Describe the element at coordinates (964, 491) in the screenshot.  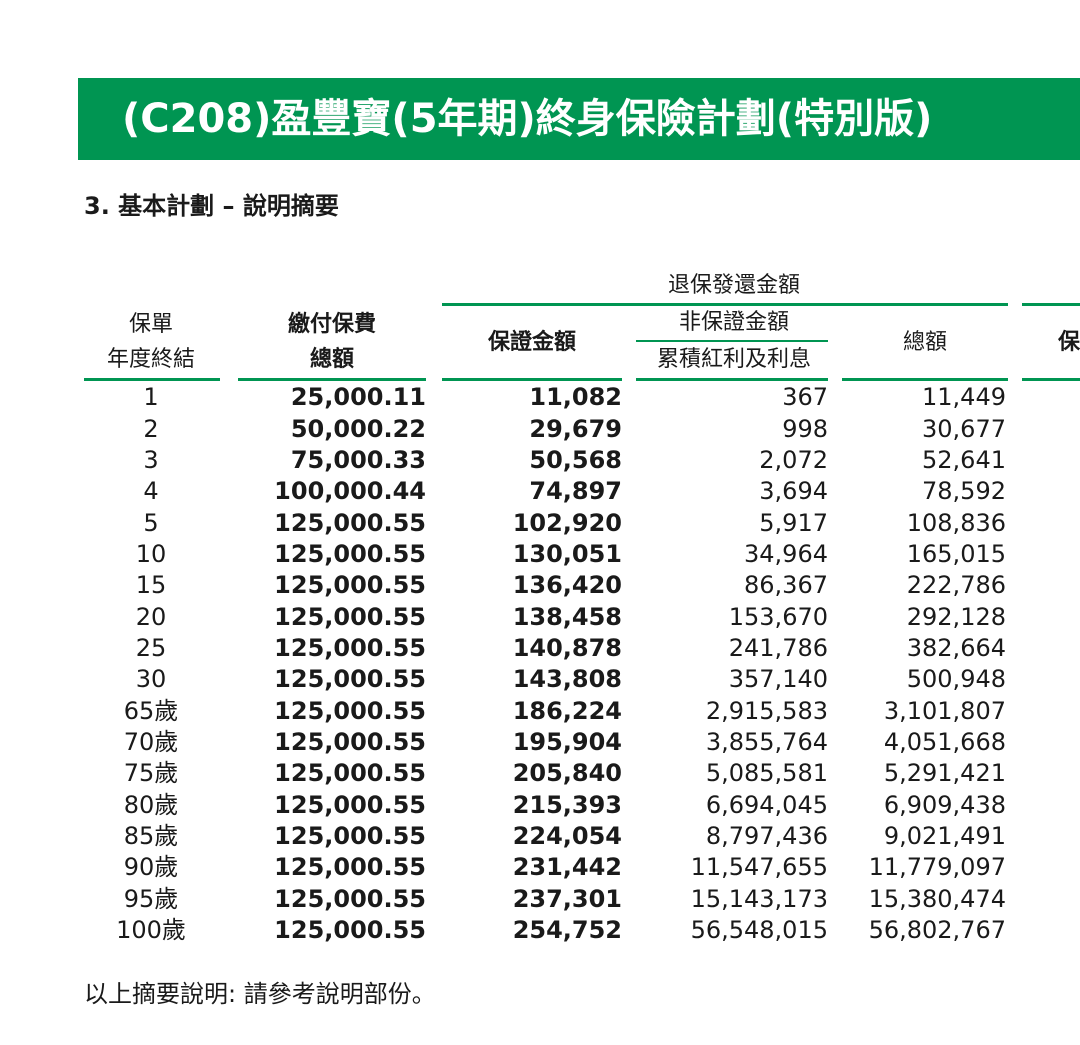
I see `total-amount-cell: 78,592` at that location.